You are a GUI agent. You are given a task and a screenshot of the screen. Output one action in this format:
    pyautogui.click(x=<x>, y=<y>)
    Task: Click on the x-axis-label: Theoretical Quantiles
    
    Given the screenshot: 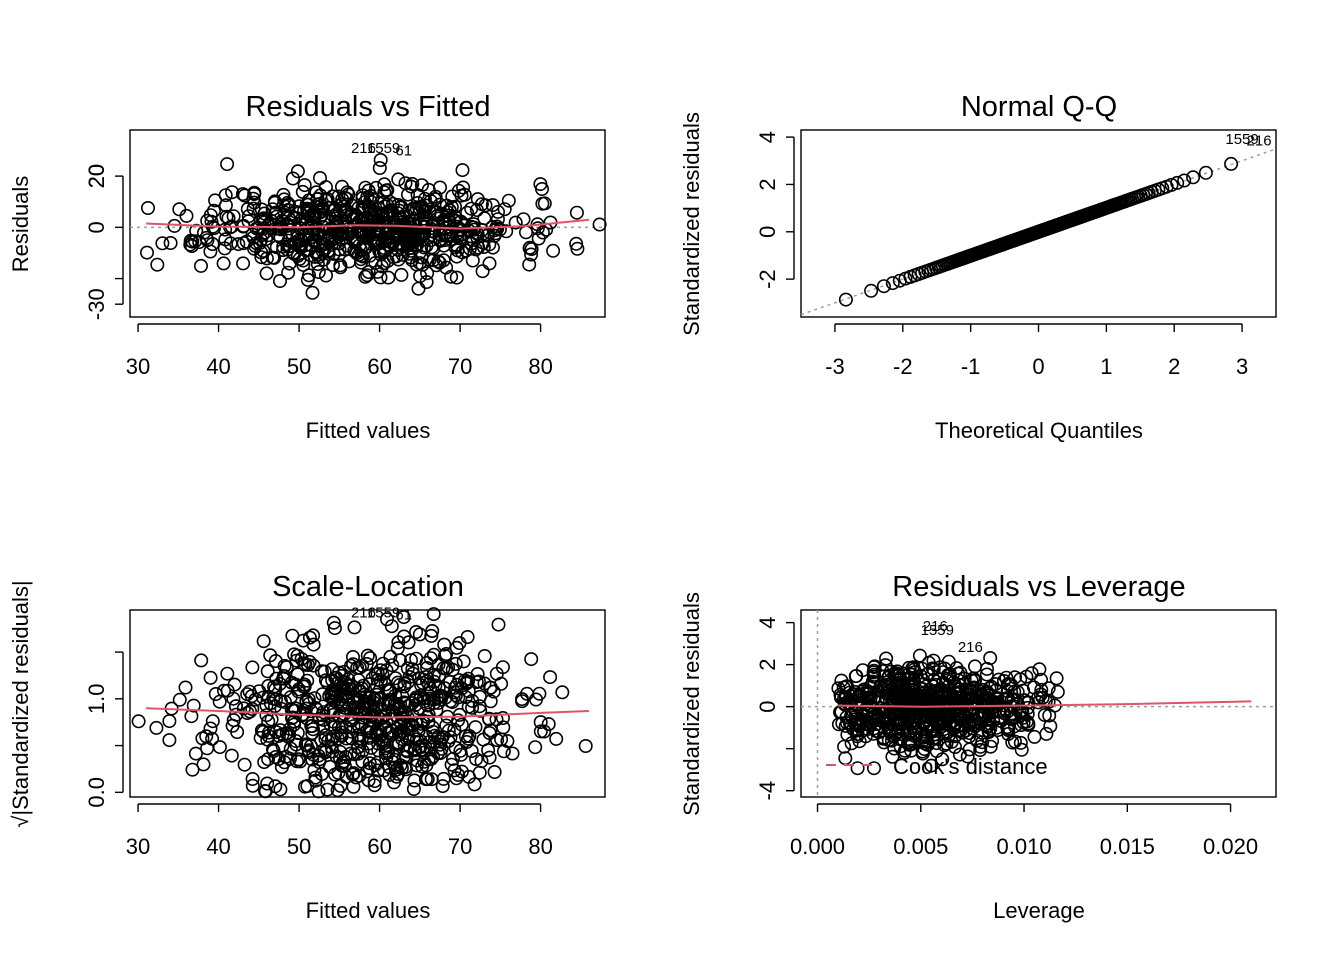 What is the action you would take?
    pyautogui.click(x=1039, y=430)
    